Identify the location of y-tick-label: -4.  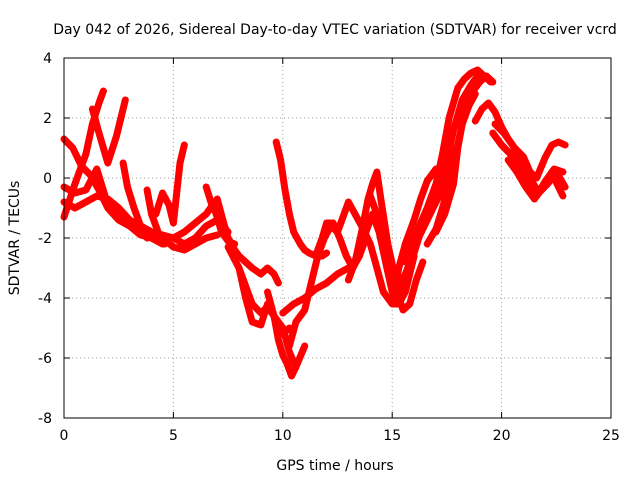
(45, 299).